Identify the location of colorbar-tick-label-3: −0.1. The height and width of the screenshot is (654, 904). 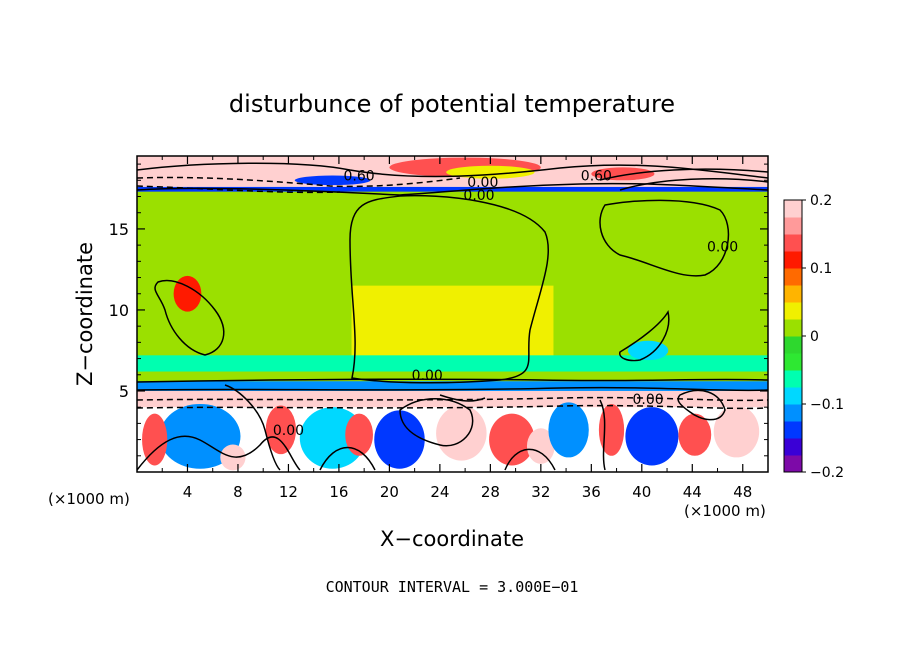
(827, 405).